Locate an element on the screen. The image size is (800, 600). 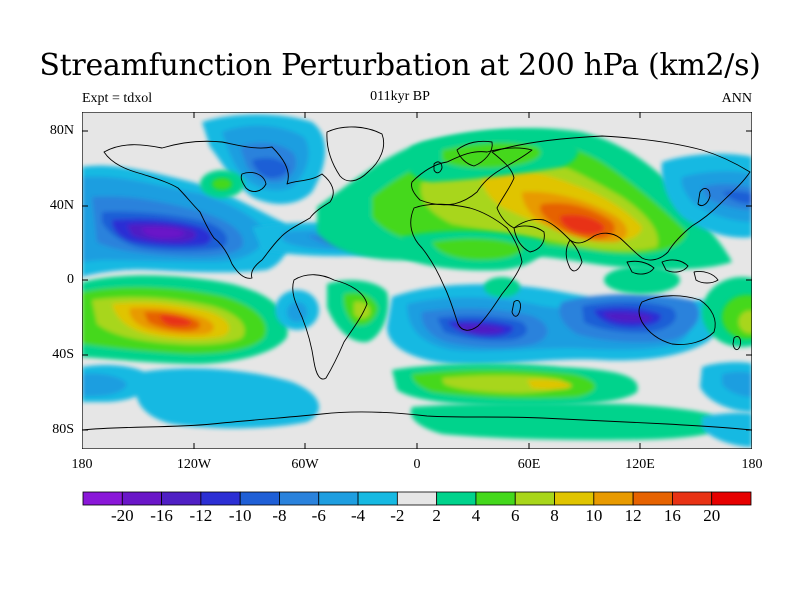
lat-label-80n: 80N is located at coordinates (61, 130).